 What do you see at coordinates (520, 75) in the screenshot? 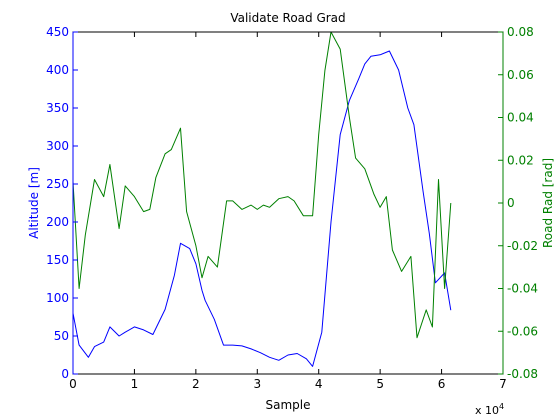
I see `right-tick-label: 0.06` at bounding box center [520, 75].